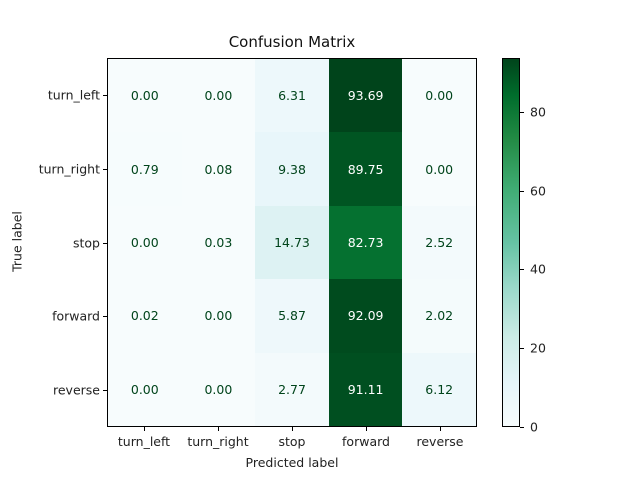 Image resolution: width=640 pixels, height=480 pixels. I want to click on heatmap-cell: 6.31, so click(292, 96).